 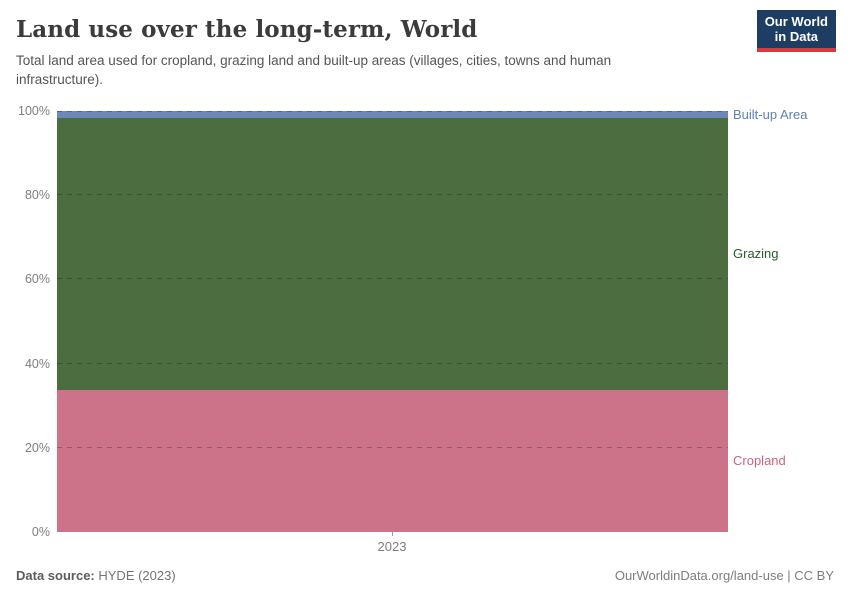 I want to click on y-tick-80: 80%, so click(x=37, y=195).